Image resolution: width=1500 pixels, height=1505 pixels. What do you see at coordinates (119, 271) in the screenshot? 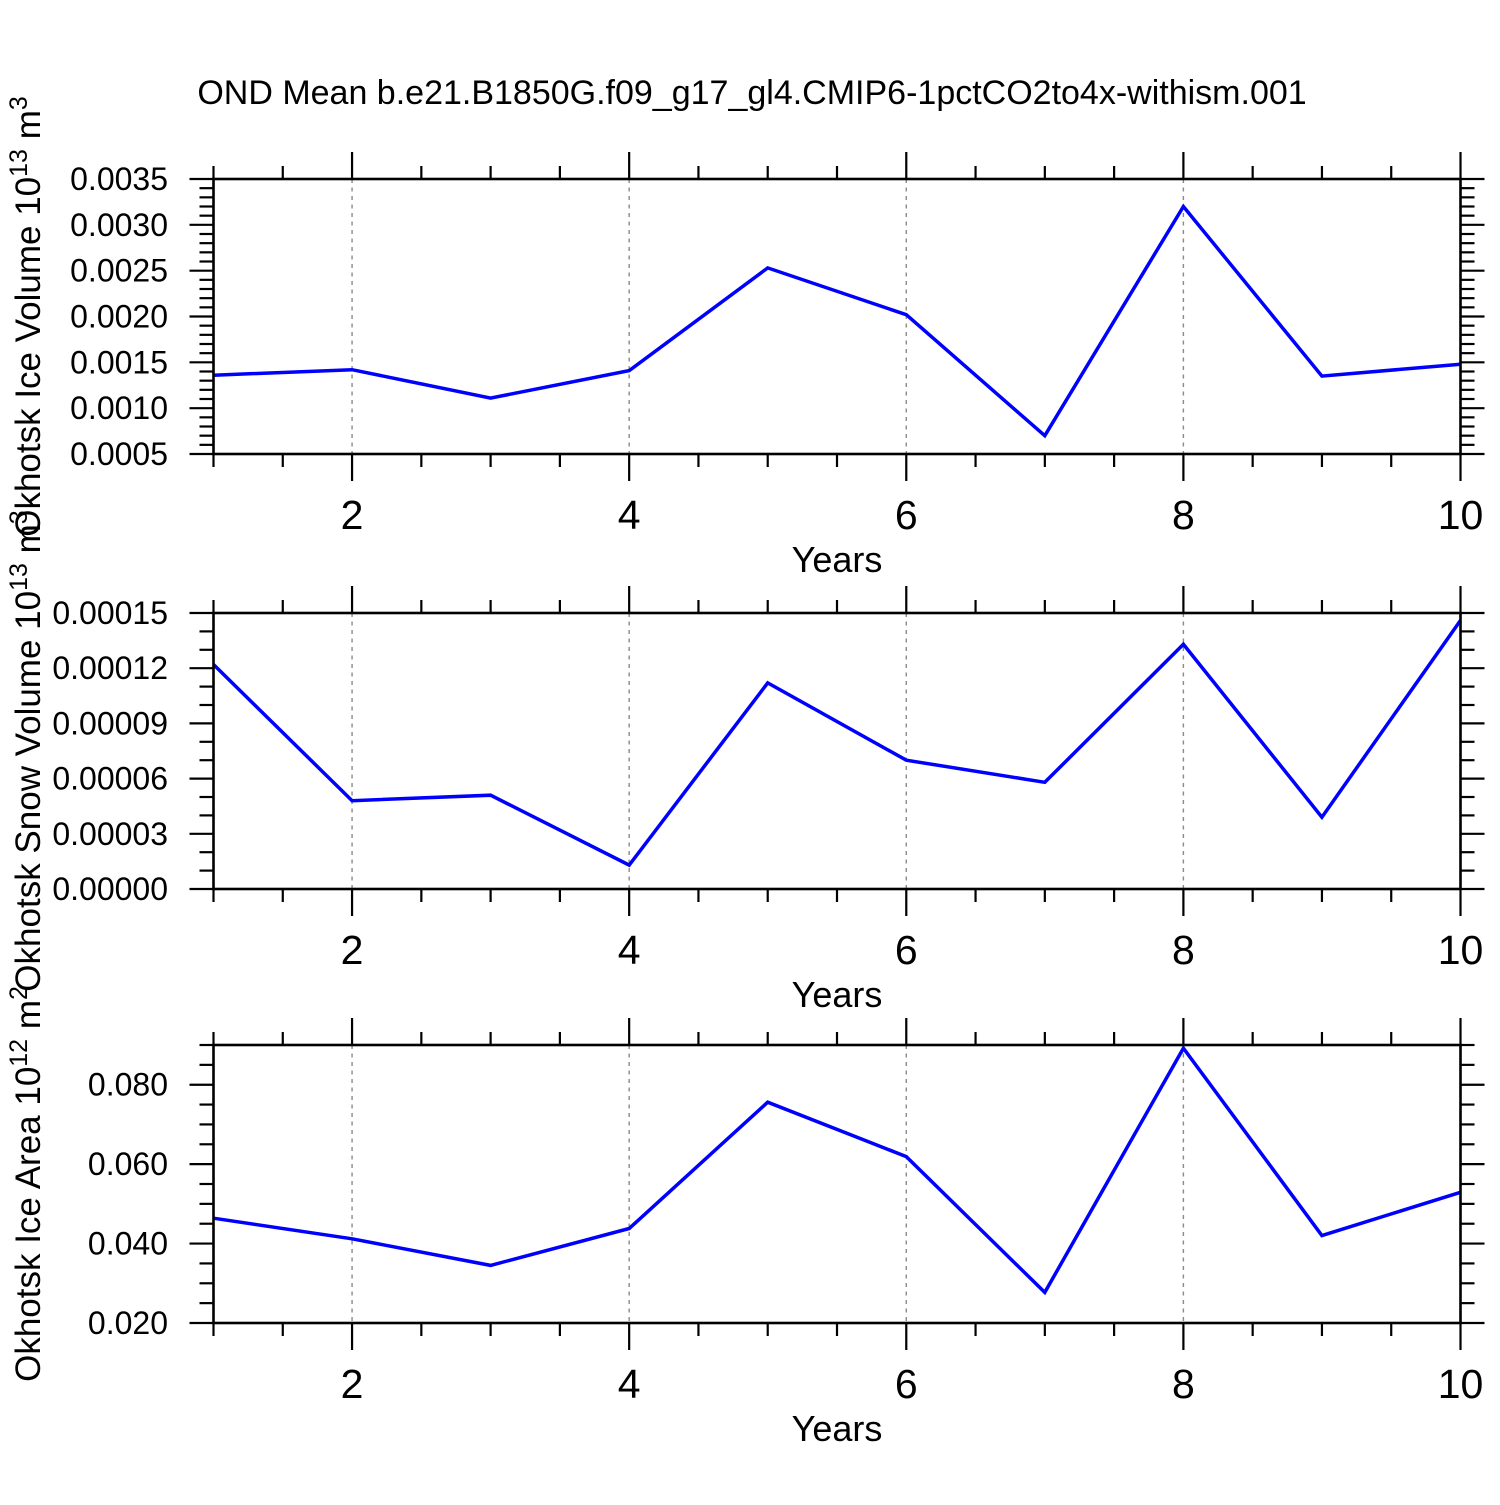
I see `y-tick-label: 0.0025` at bounding box center [119, 271].